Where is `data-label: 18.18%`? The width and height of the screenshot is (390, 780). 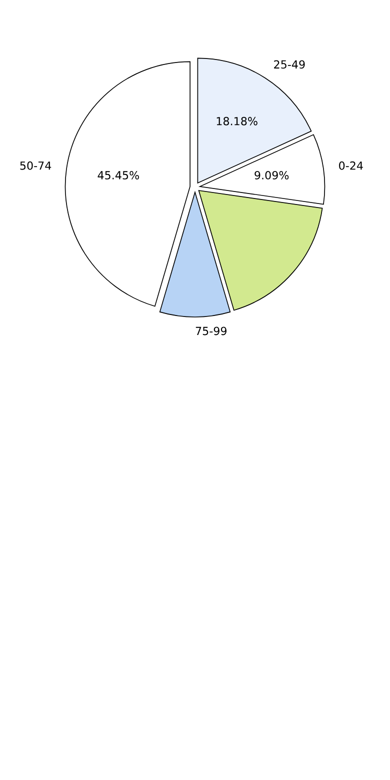
data-label: 18.18% is located at coordinates (237, 121).